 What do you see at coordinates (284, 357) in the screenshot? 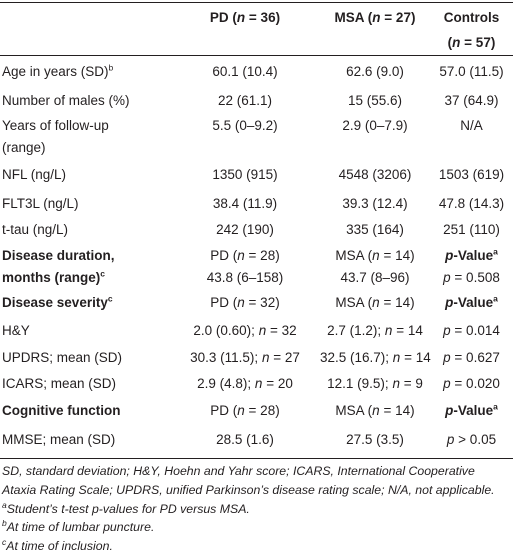
I see `text-run: = 27` at bounding box center [284, 357].